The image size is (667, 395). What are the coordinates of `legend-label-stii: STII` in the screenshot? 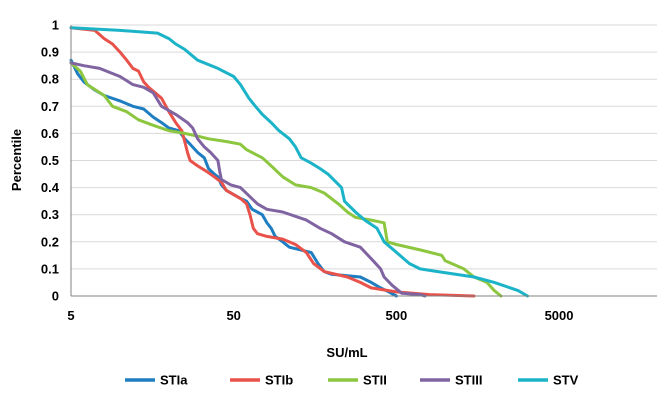 It's located at (375, 380).